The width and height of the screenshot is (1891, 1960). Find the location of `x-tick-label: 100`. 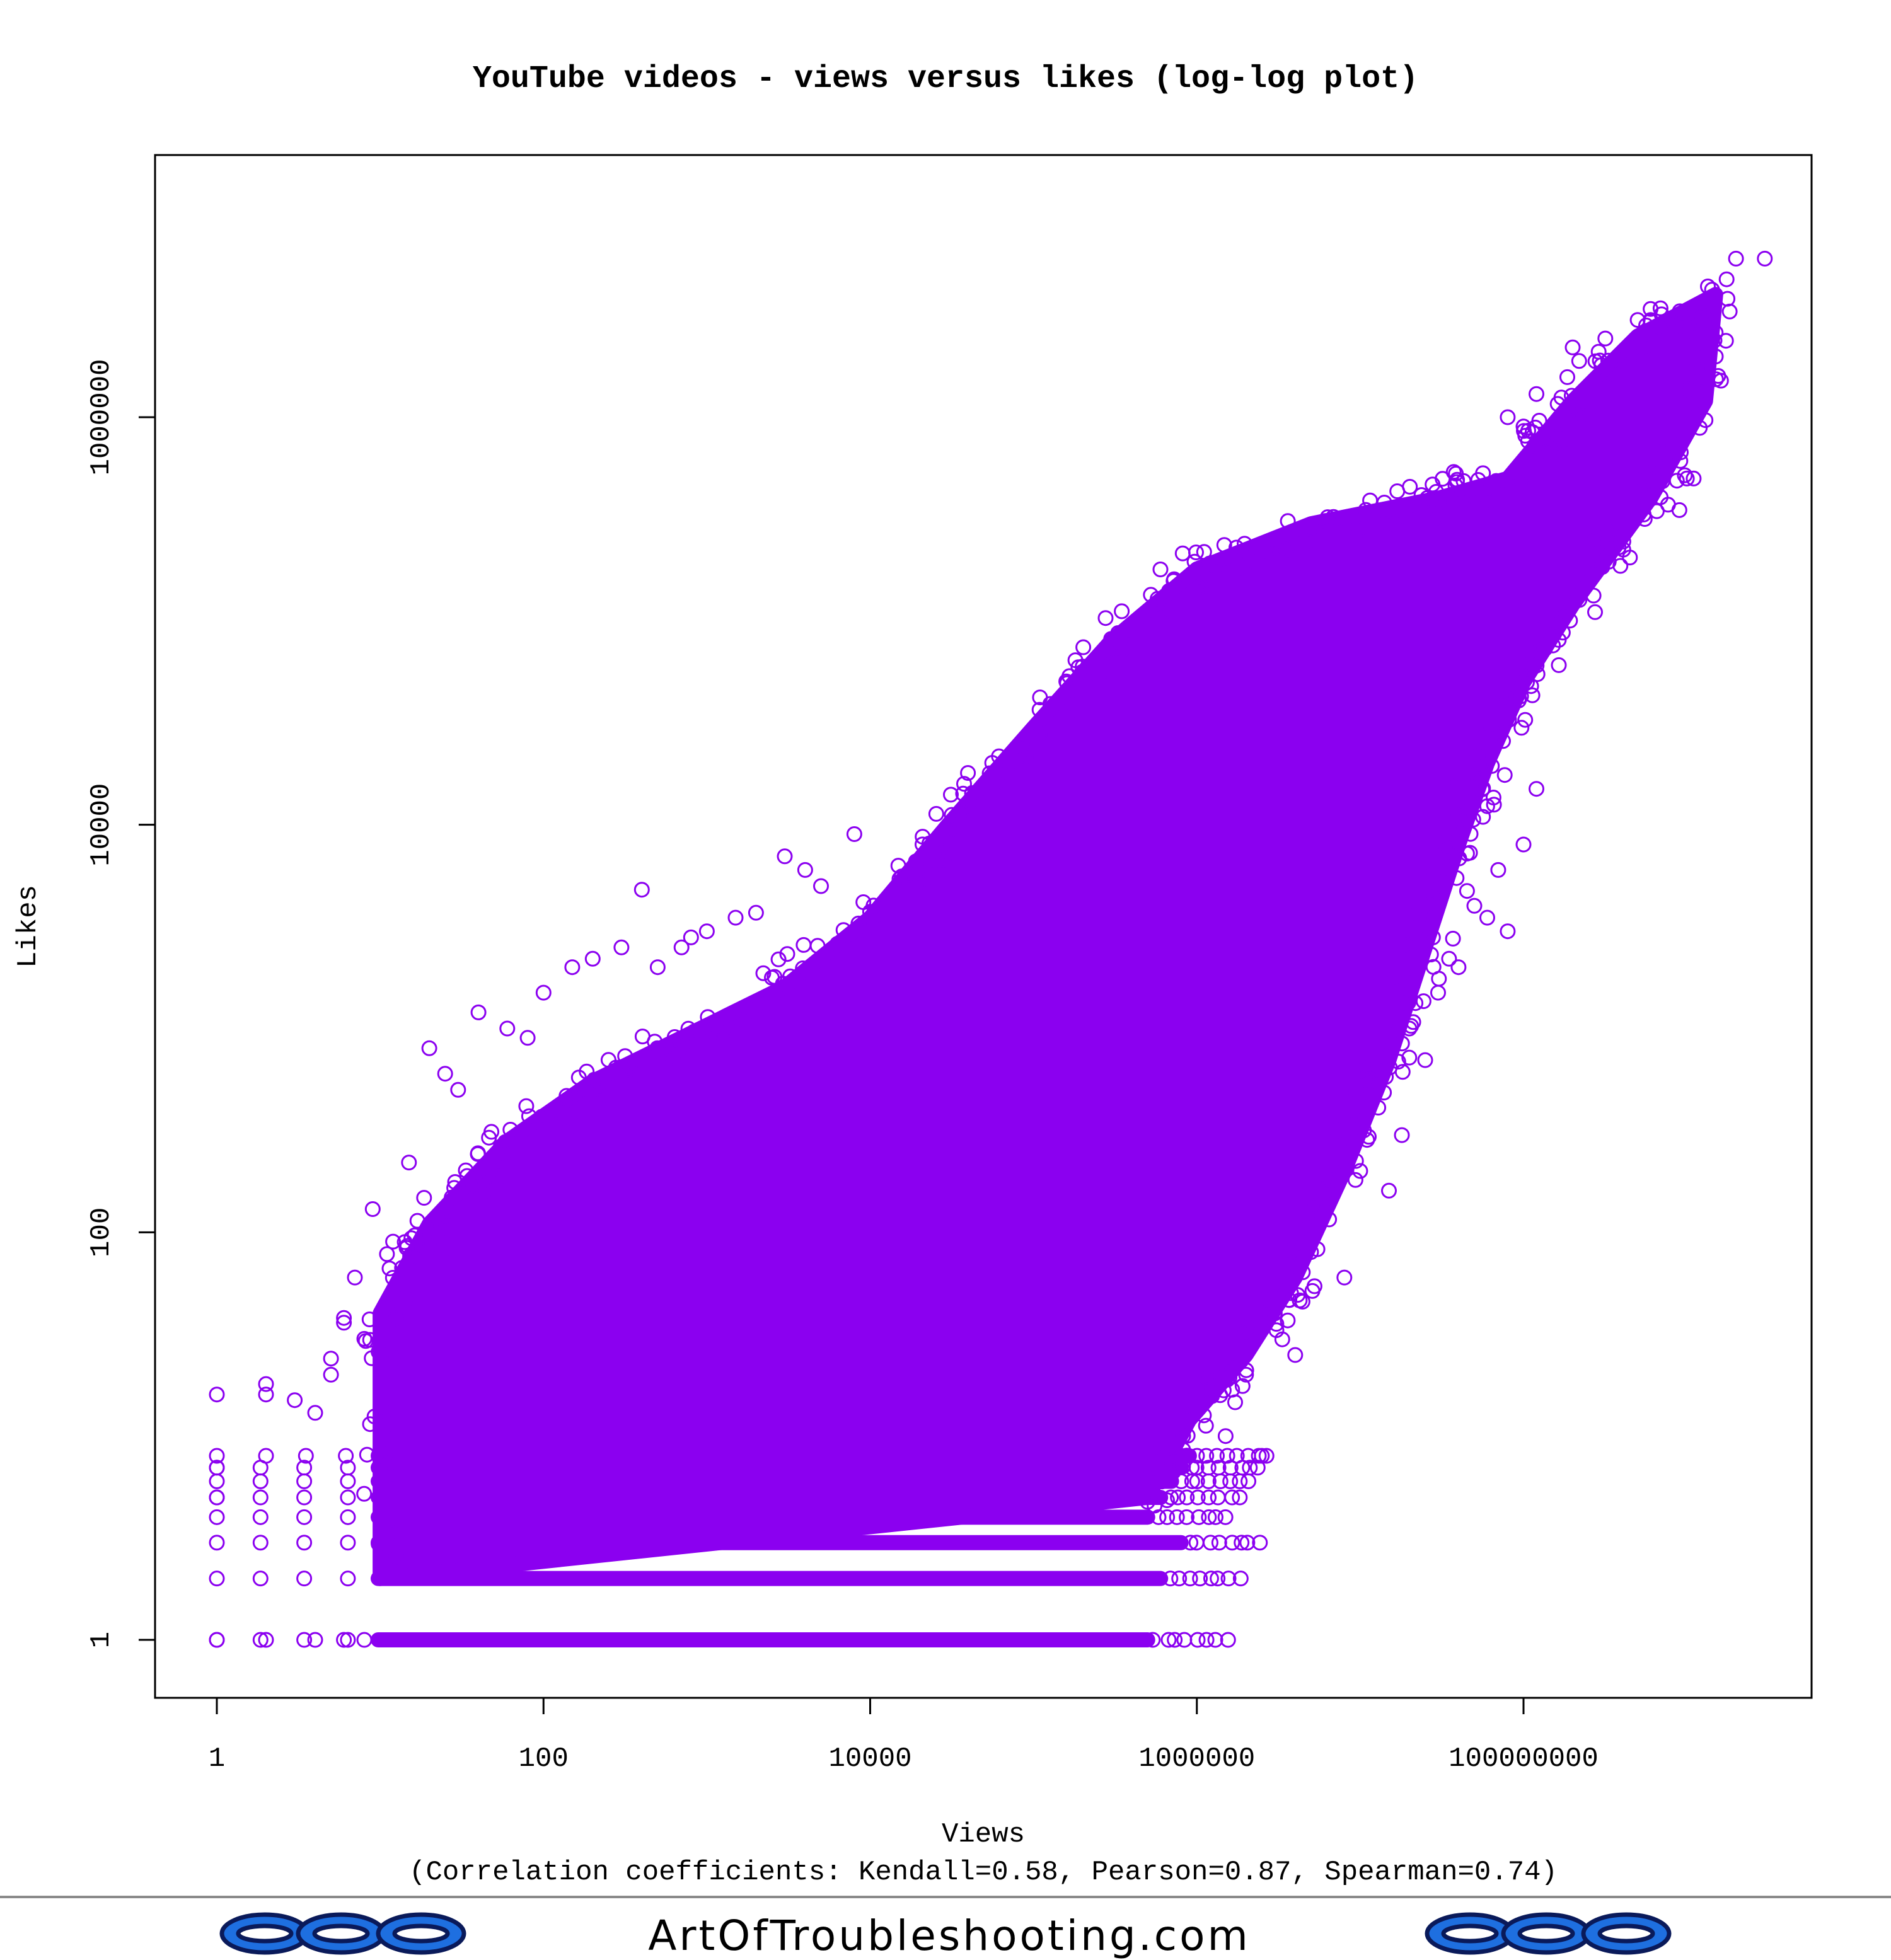

x-tick-label: 100 is located at coordinates (544, 1759).